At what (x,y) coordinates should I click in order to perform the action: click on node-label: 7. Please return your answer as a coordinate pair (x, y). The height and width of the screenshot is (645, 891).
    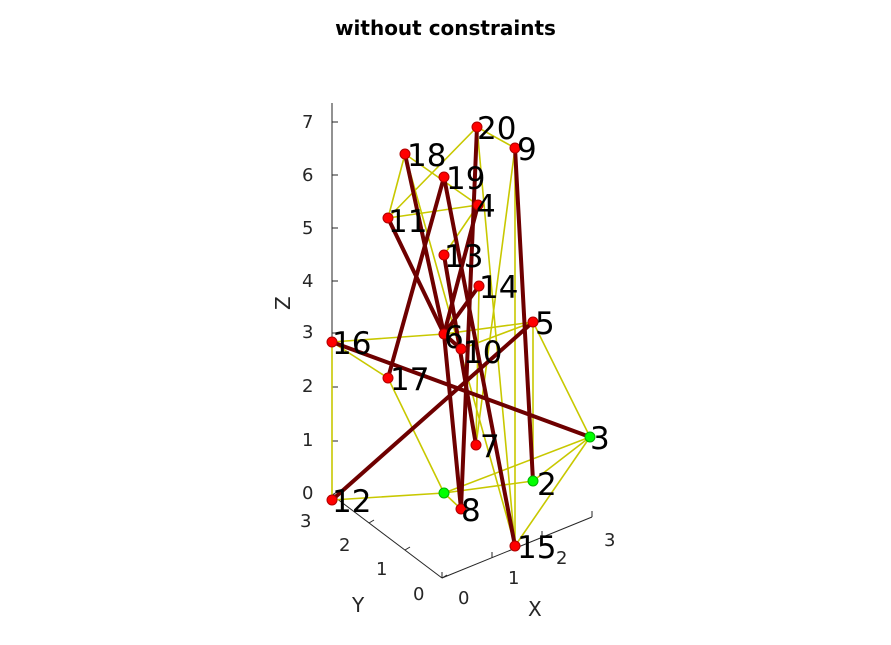
    Looking at the image, I should click on (490, 447).